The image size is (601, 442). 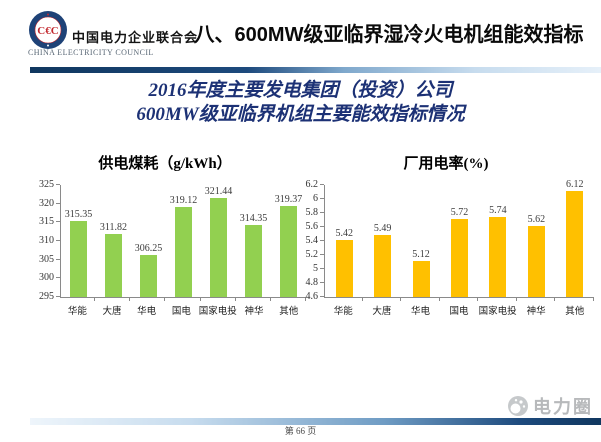 What do you see at coordinates (46, 184) in the screenshot?
I see `y-tick-label: 325` at bounding box center [46, 184].